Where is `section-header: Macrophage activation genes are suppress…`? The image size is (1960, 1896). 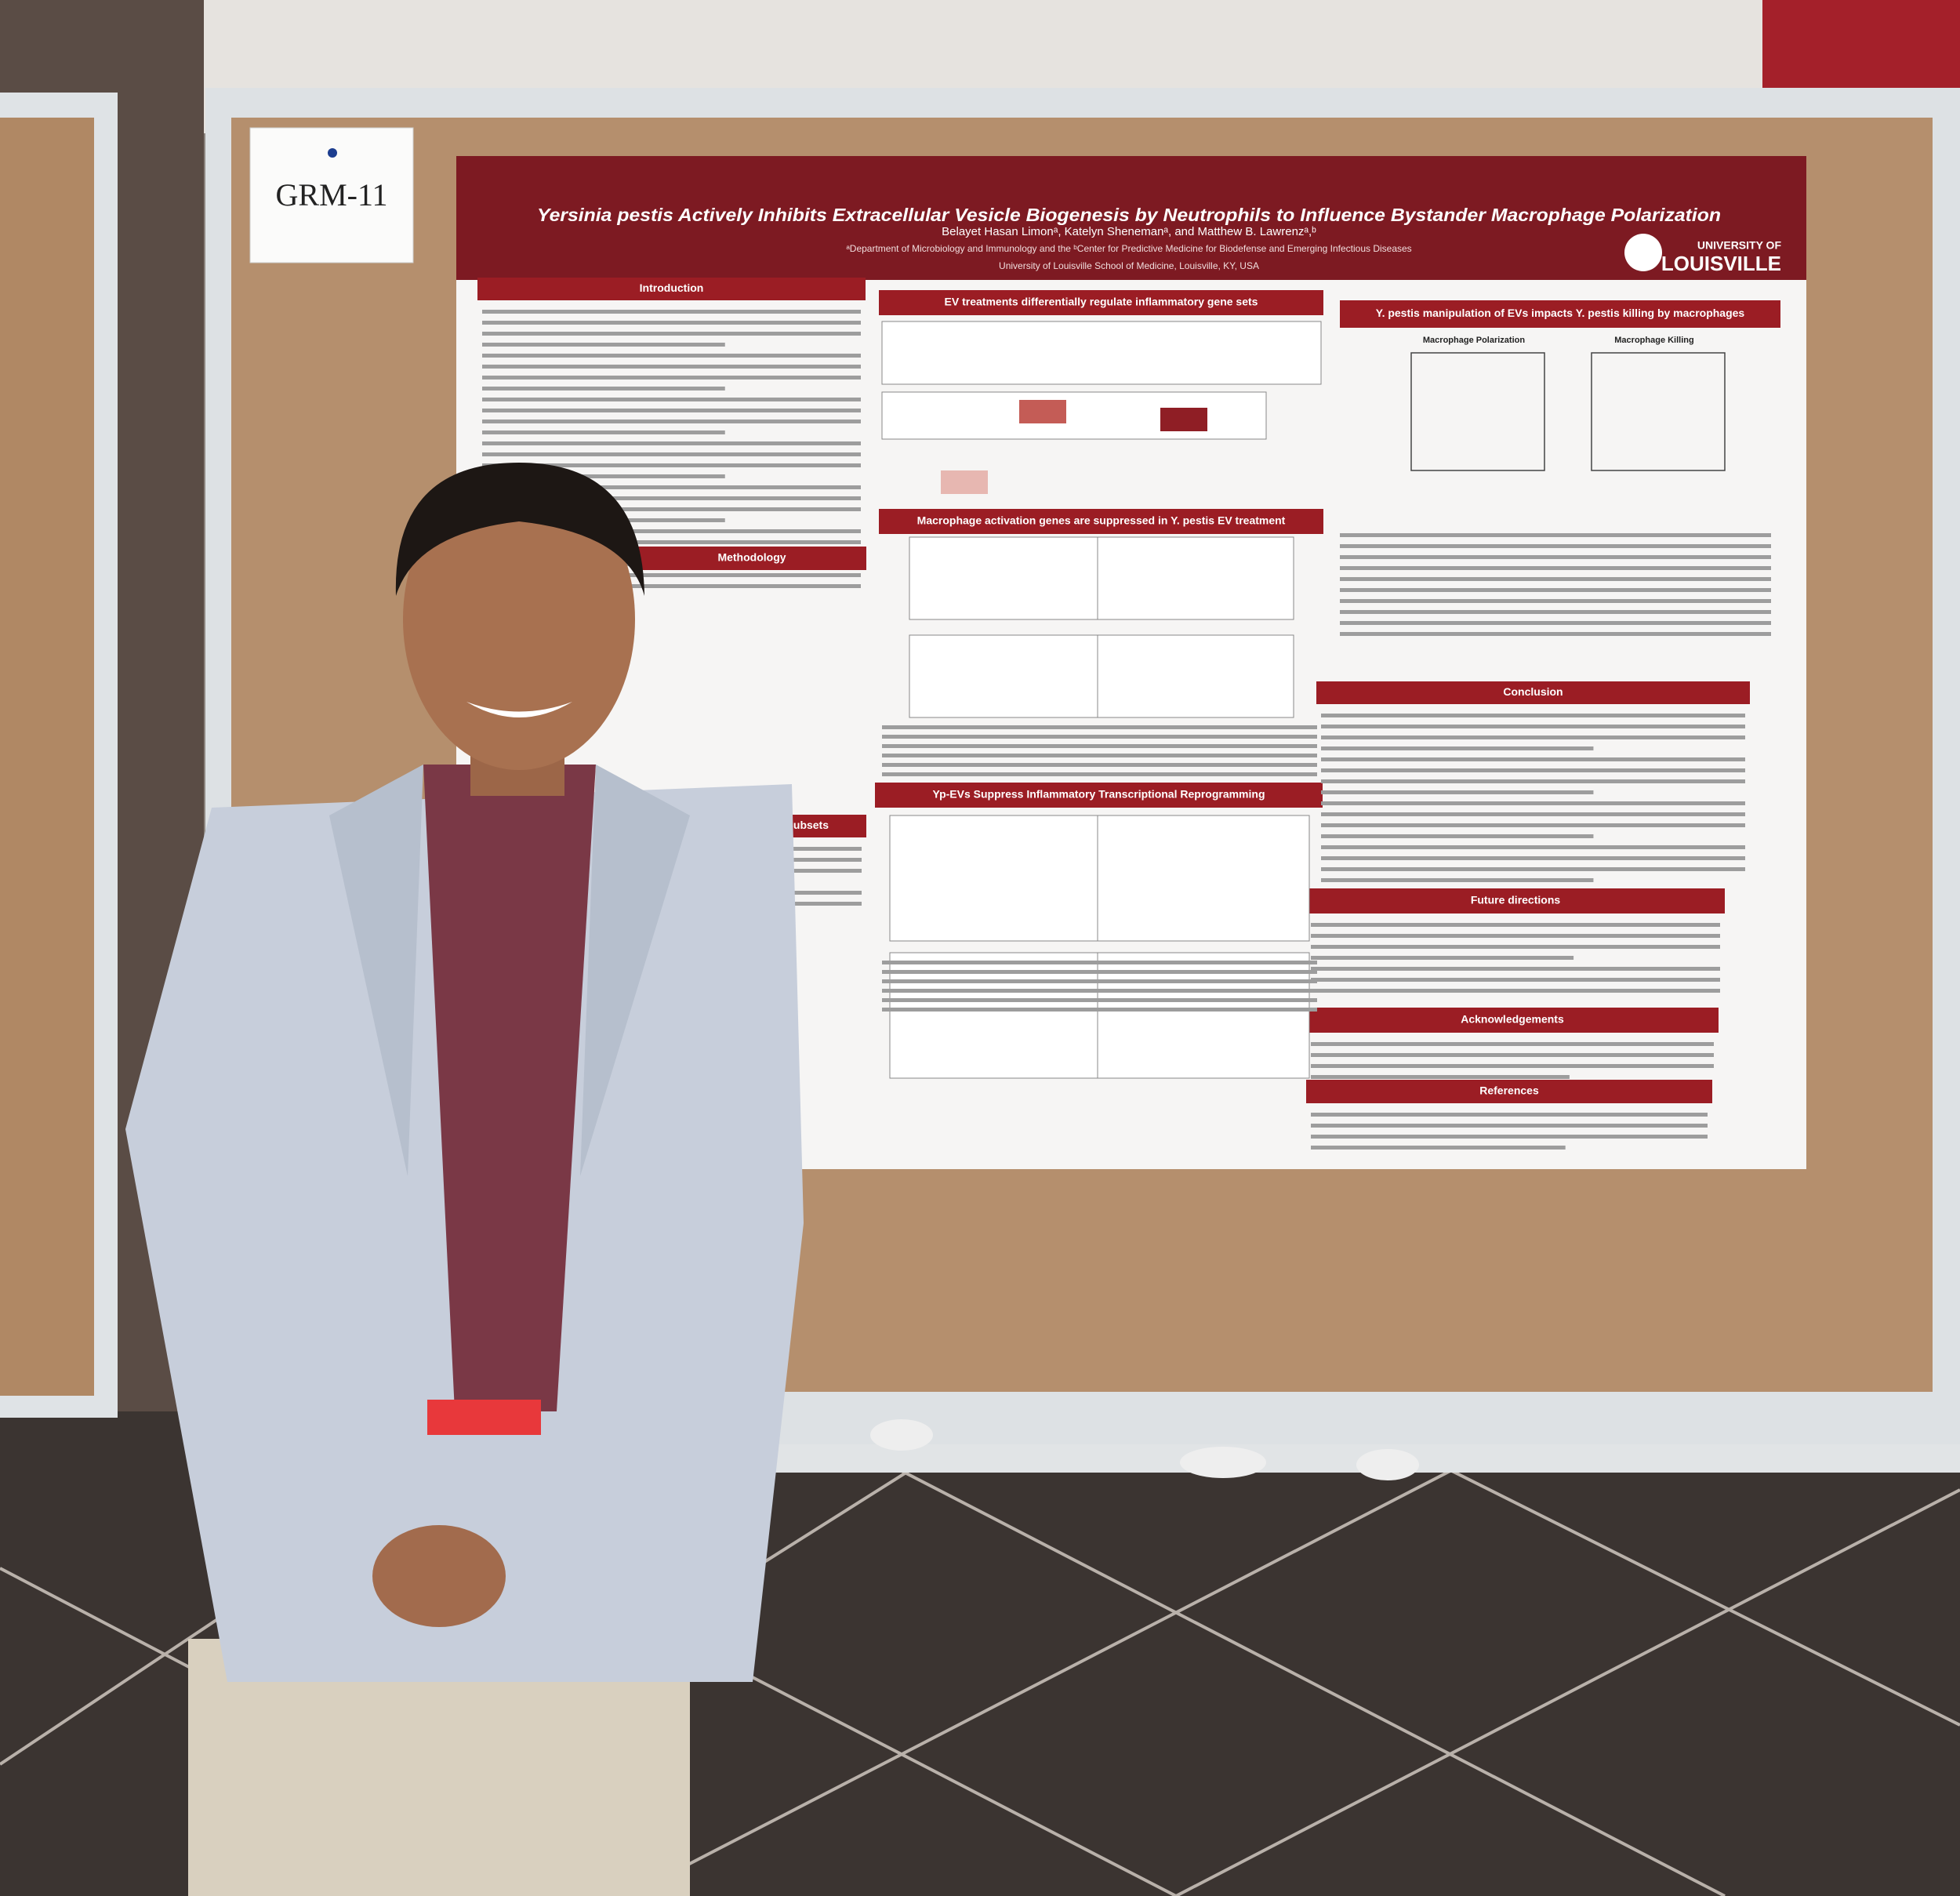
section-header: Macrophage activation genes are suppress… is located at coordinates (1101, 520).